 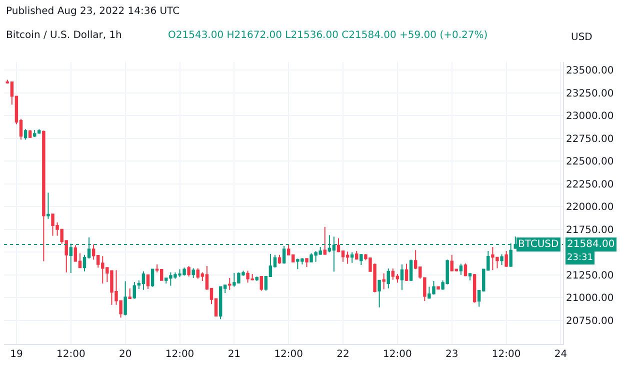 I want to click on y-tick-label: 21000.00, so click(x=590, y=298).